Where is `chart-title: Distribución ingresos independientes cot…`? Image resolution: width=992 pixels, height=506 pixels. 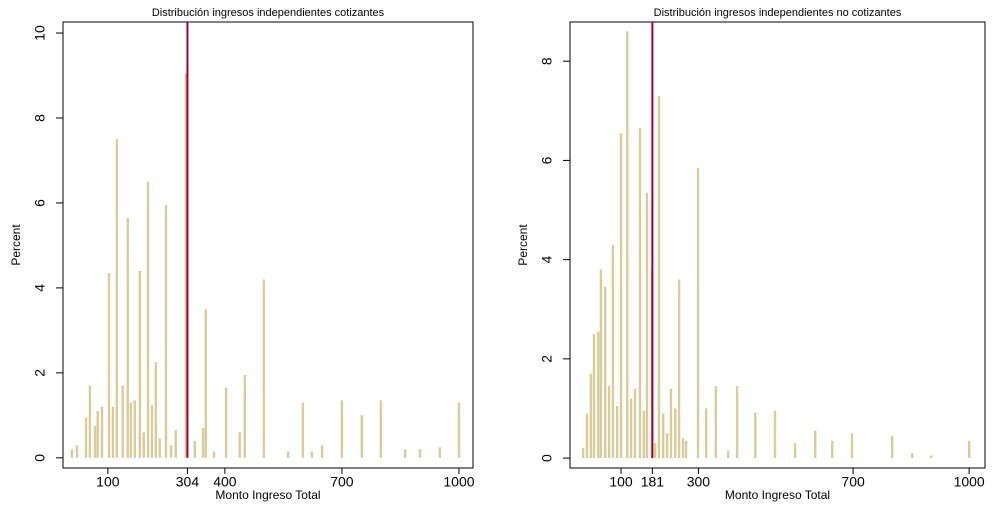 chart-title: Distribución ingresos independientes cot… is located at coordinates (268, 13).